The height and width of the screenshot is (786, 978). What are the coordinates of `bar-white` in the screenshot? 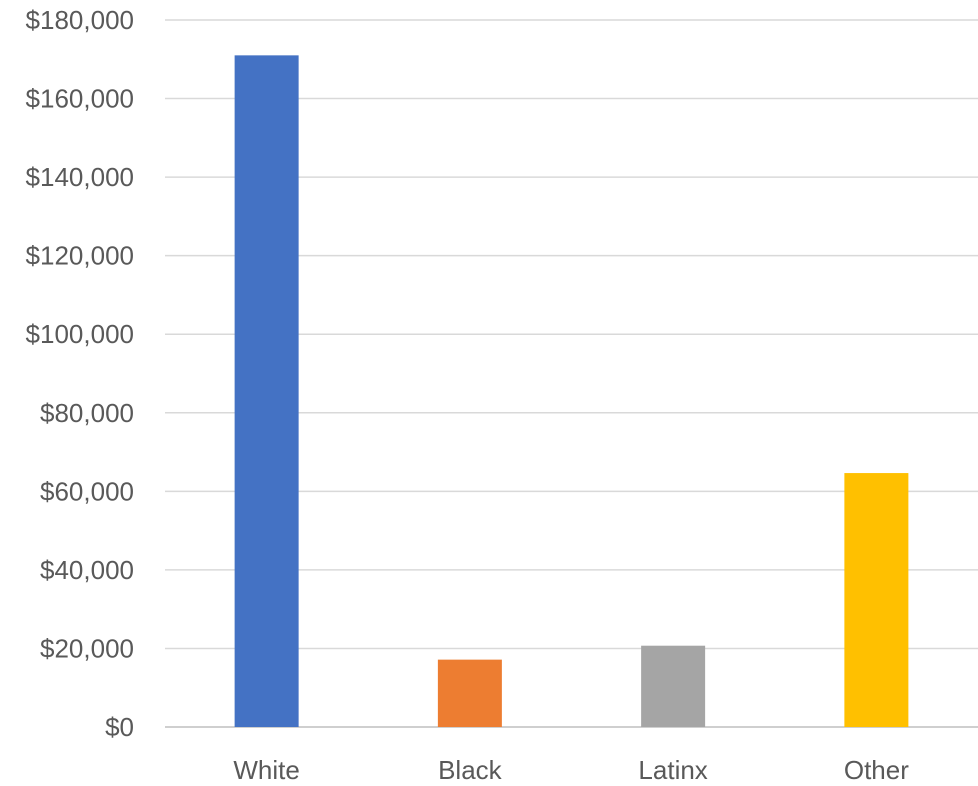 It's located at (266, 391).